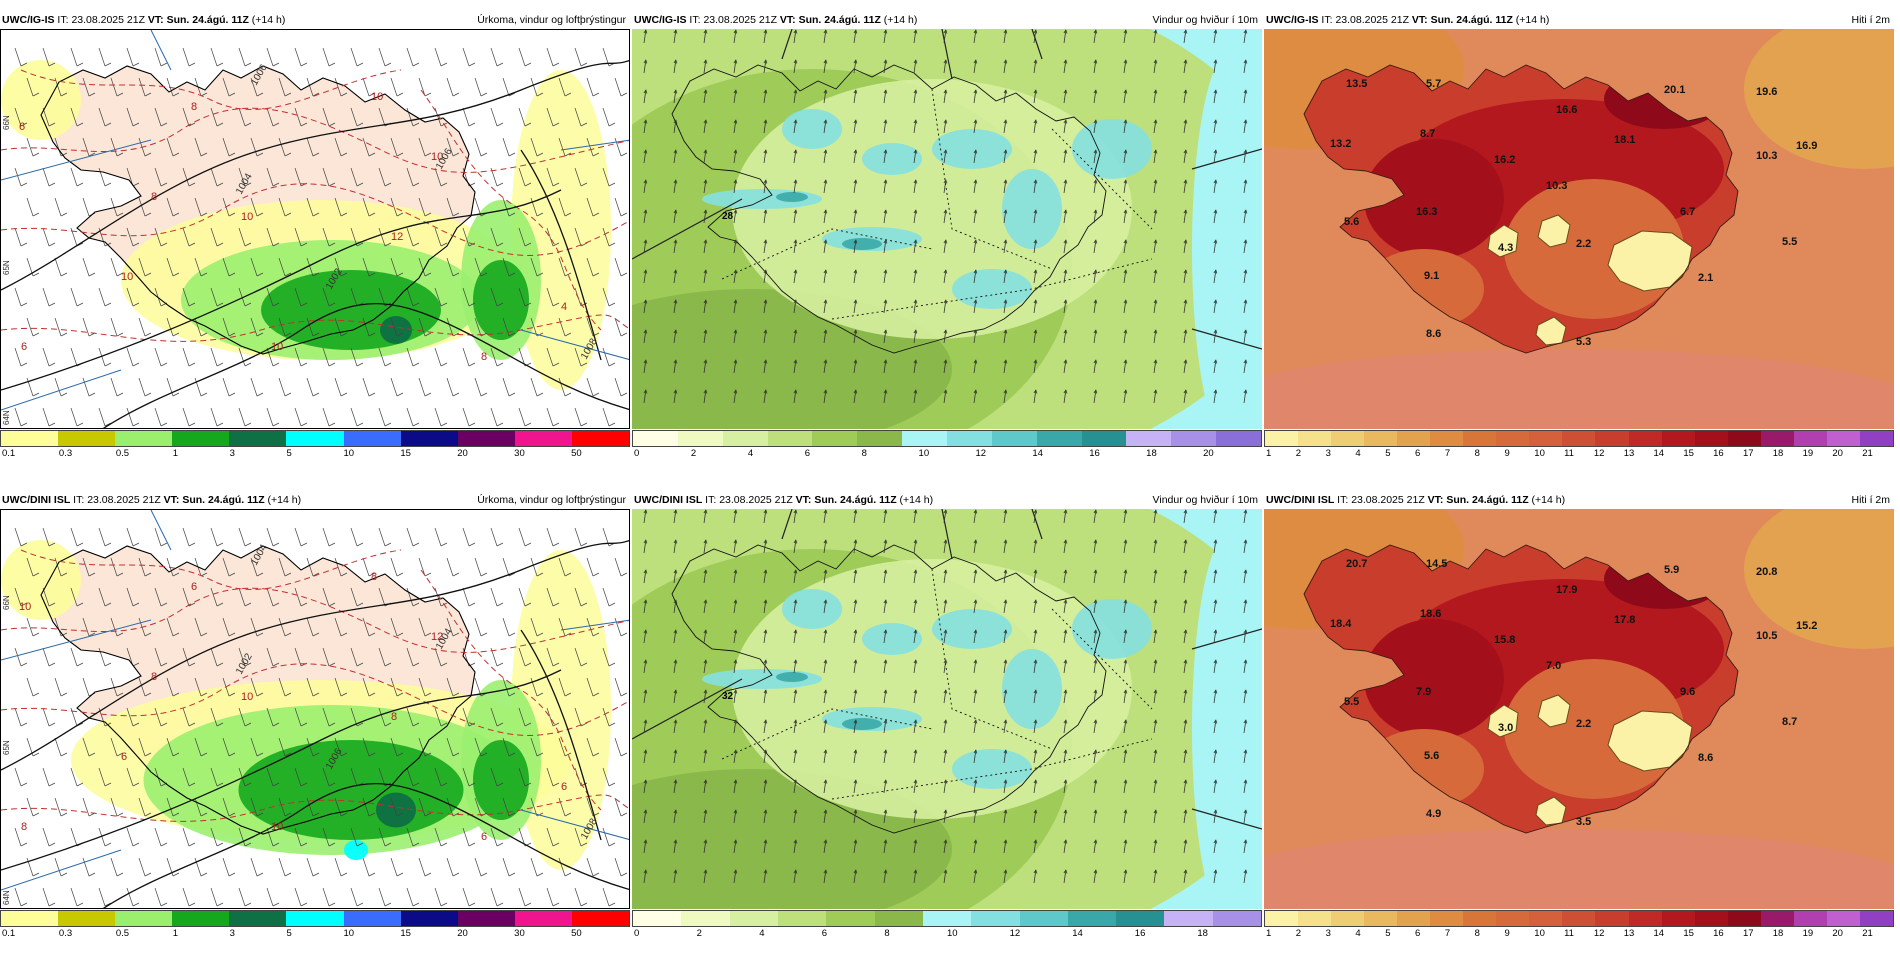 The image size is (1900, 954). I want to click on colorbar-tick-label: 10, so click(1539, 933).